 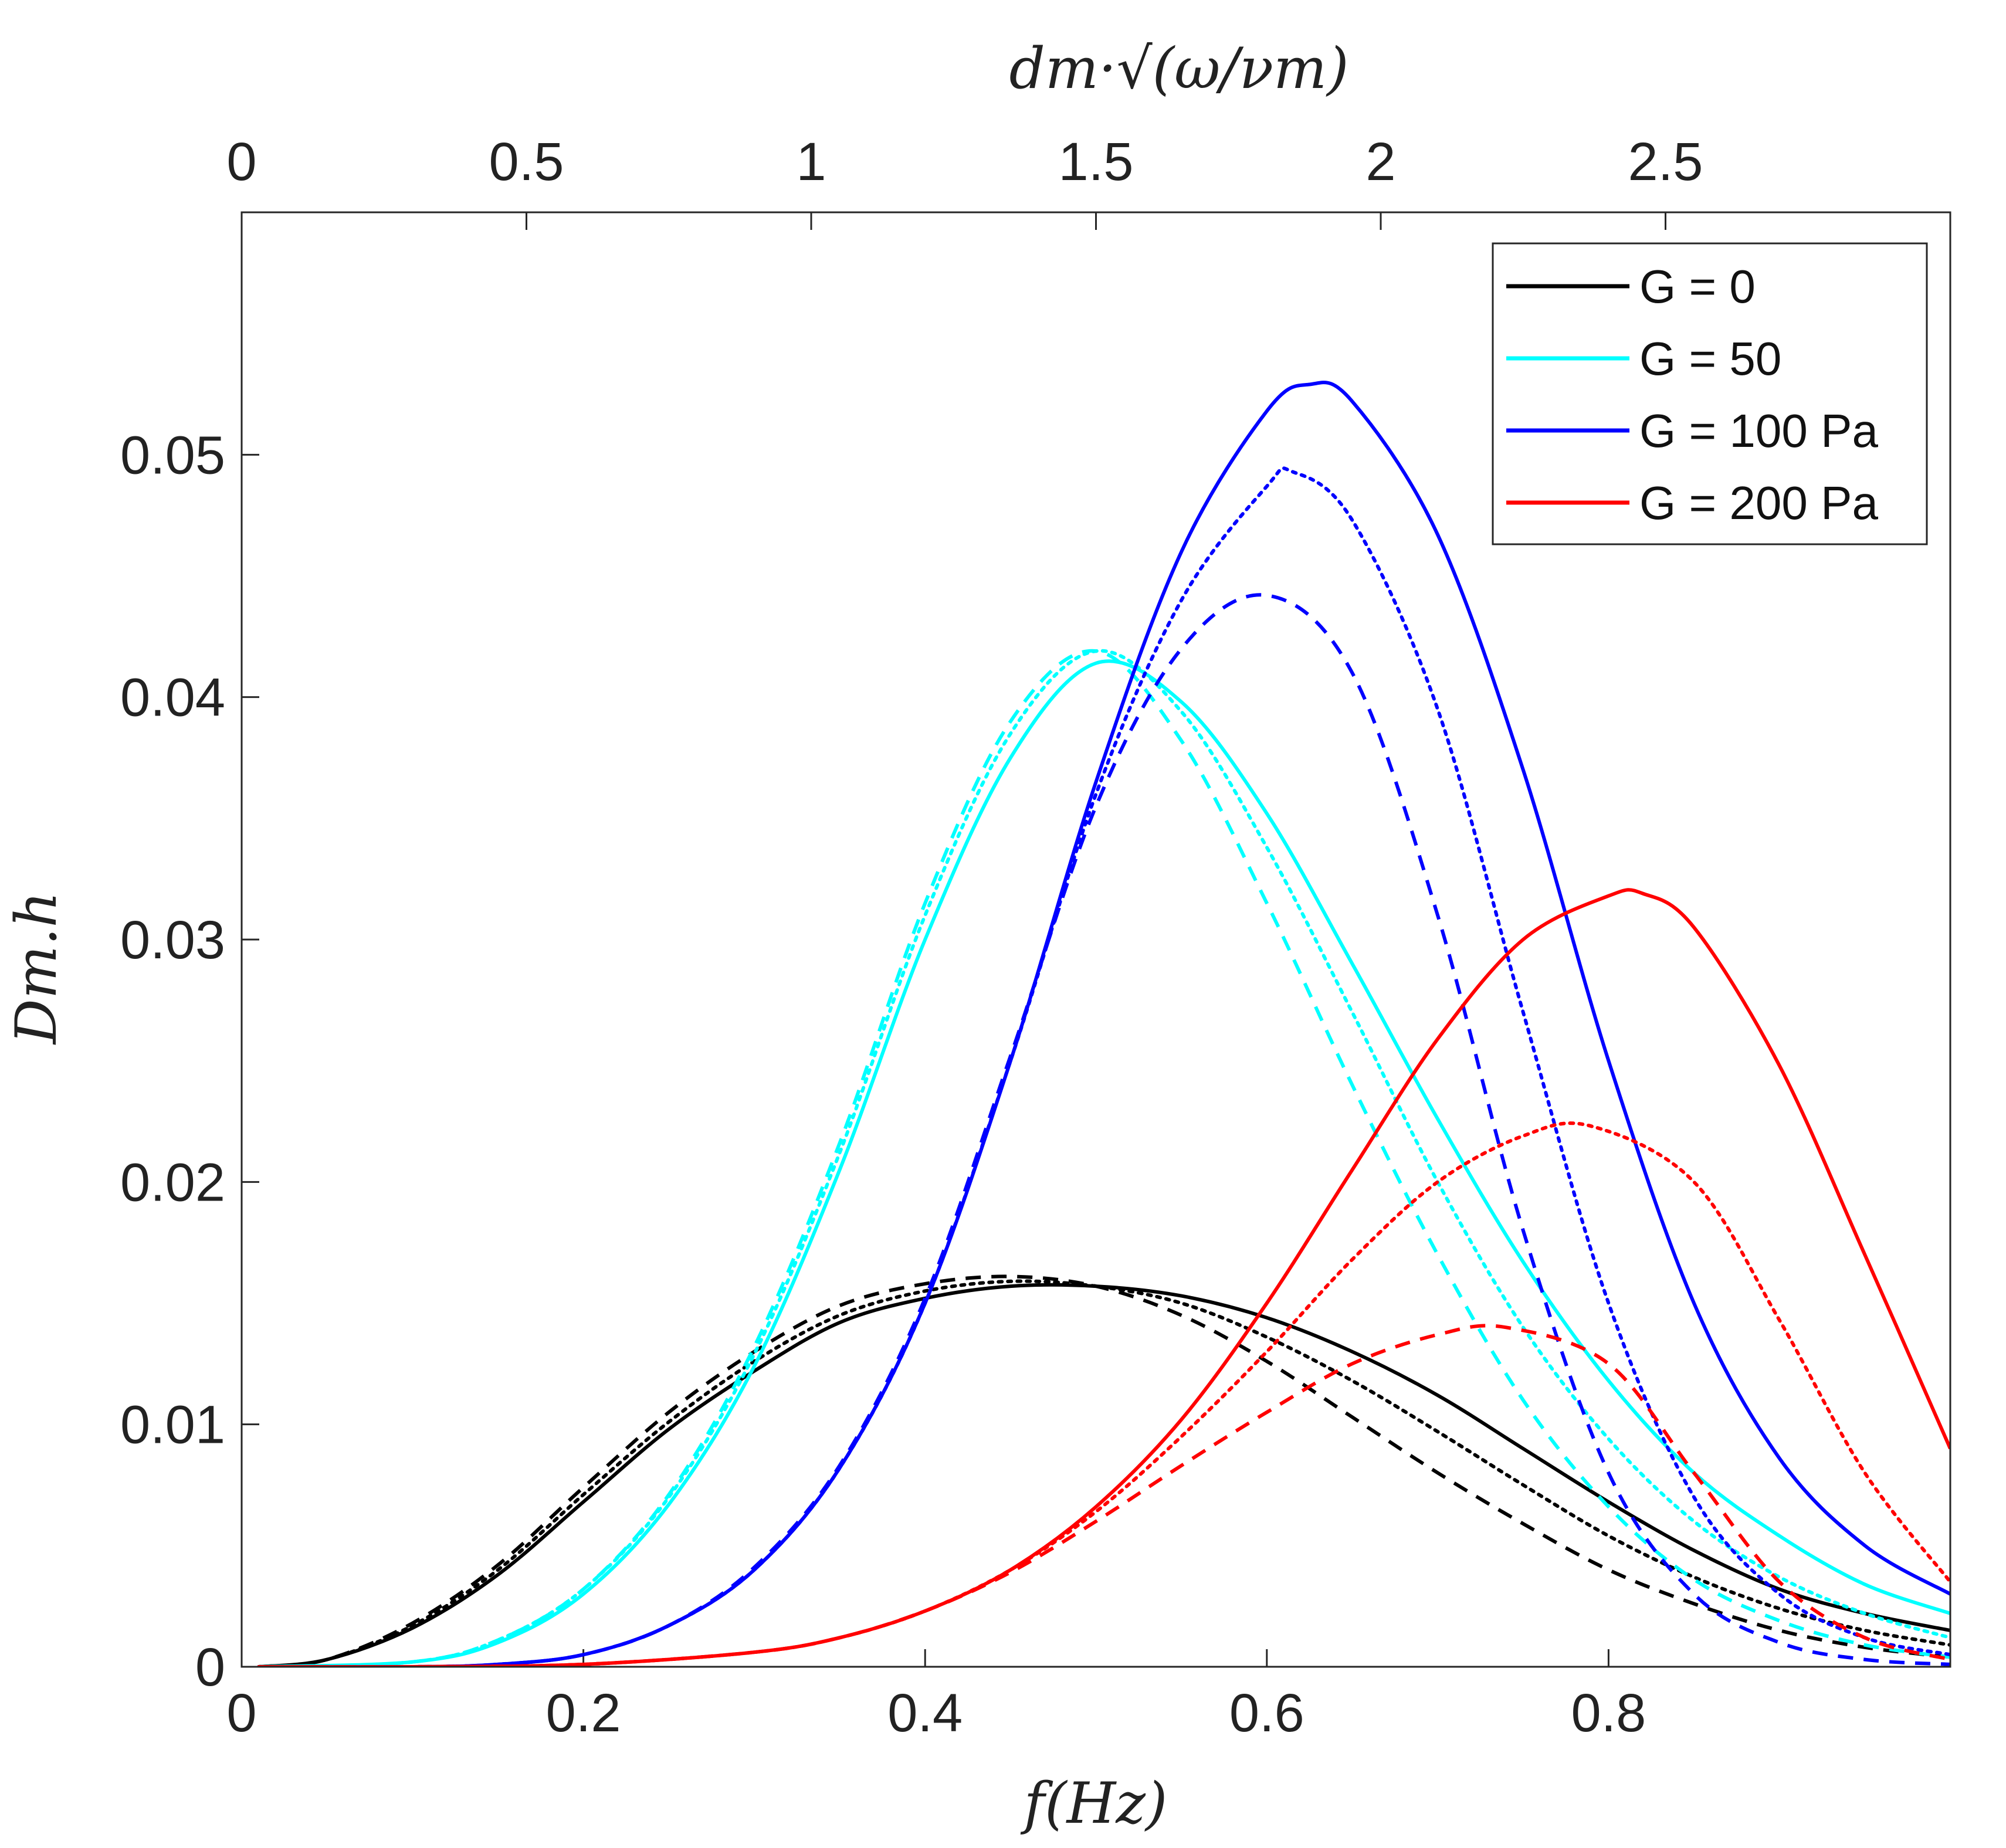 What do you see at coordinates (172, 698) in the screenshot?
I see `y-tick-label: 0.04` at bounding box center [172, 698].